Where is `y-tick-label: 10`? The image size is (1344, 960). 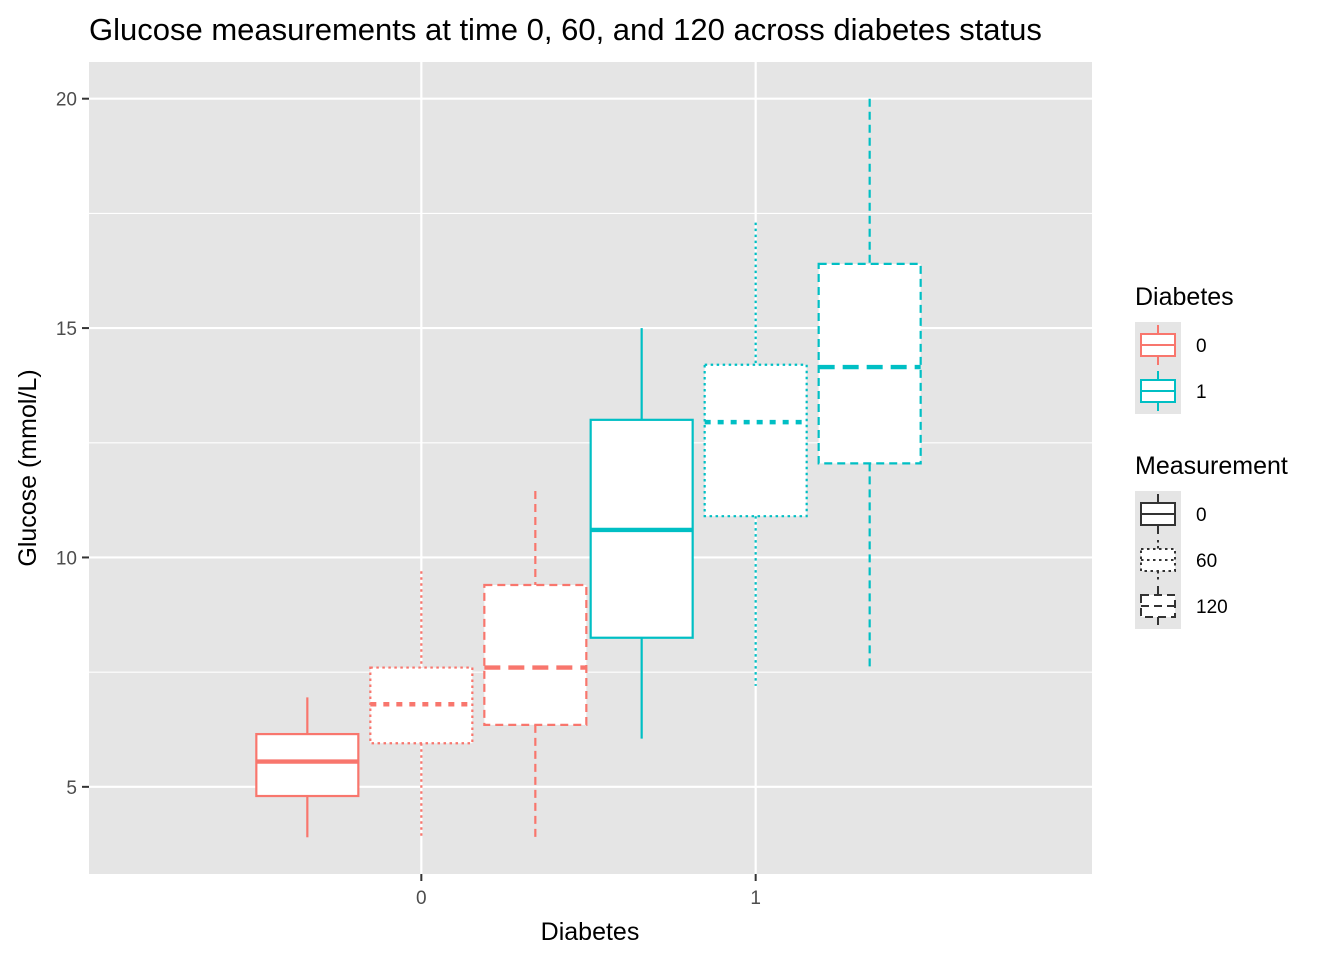
y-tick-label: 10 is located at coordinates (66, 558).